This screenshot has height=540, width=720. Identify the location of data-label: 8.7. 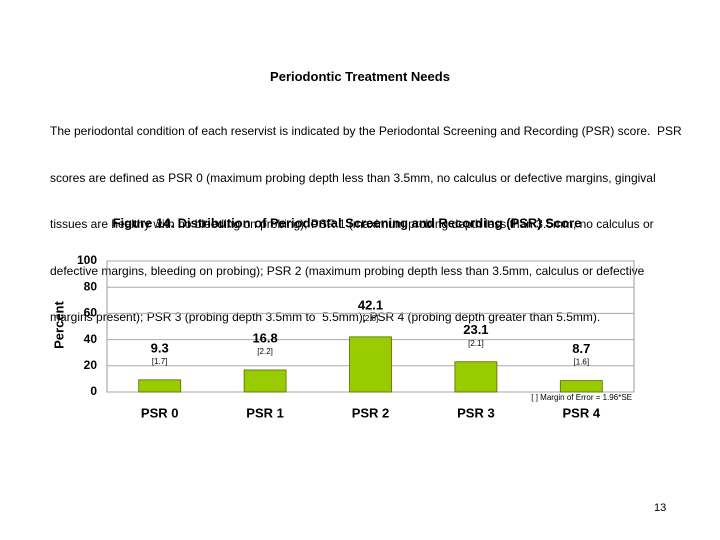
(581, 348).